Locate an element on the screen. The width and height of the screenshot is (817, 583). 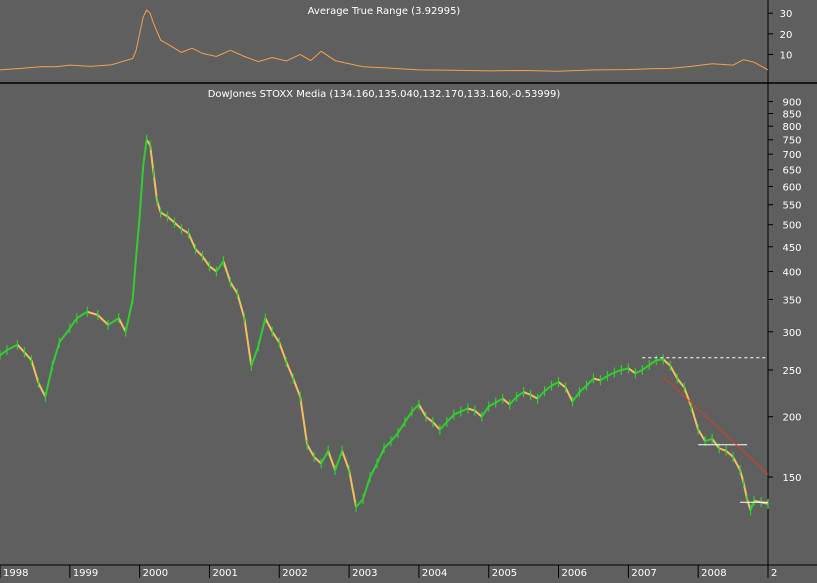
price-ytick-label: 350 is located at coordinates (791, 300).